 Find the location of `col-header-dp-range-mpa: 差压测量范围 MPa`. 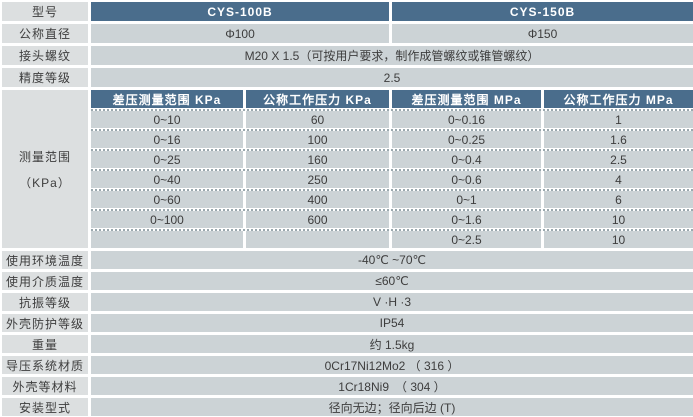

col-header-dp-range-mpa: 差压测量范围 MPa is located at coordinates (466, 99).